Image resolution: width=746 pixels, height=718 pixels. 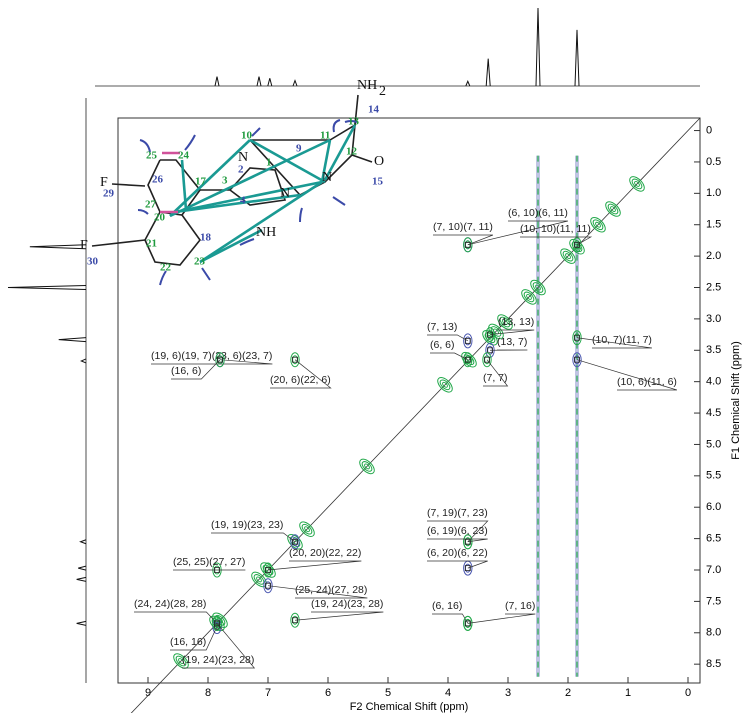 I want to click on atom-number: 22, so click(x=166, y=268).